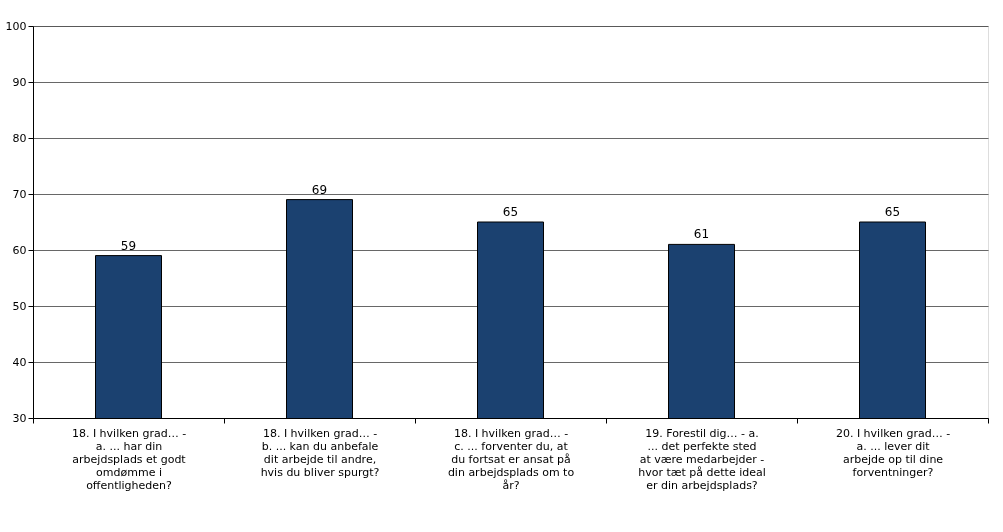 The height and width of the screenshot is (532, 1003). Describe the element at coordinates (511, 459) in the screenshot. I see `x-tick-label: 18. I hvilken grad… - c. ... forventer du, at du fortsat er ansat på din arbejdsplads om to år?` at that location.